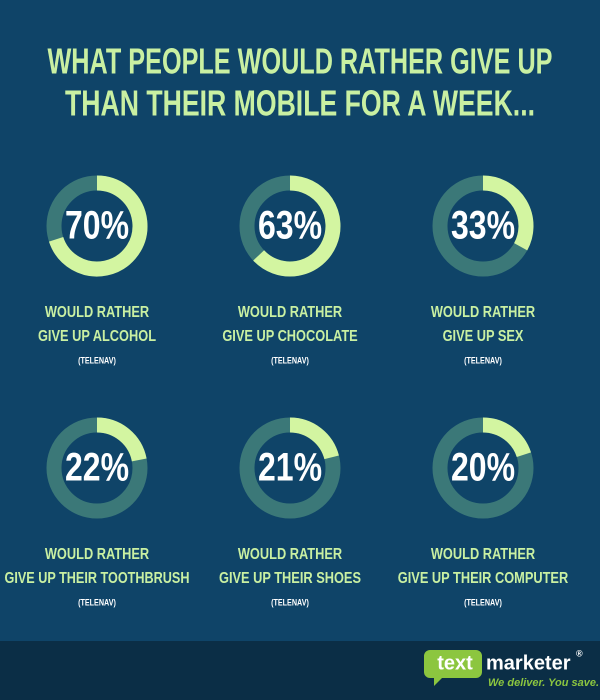  Describe the element at coordinates (483, 578) in the screenshot. I see `caption: GIVE UP THEIR COMPUTER` at that location.